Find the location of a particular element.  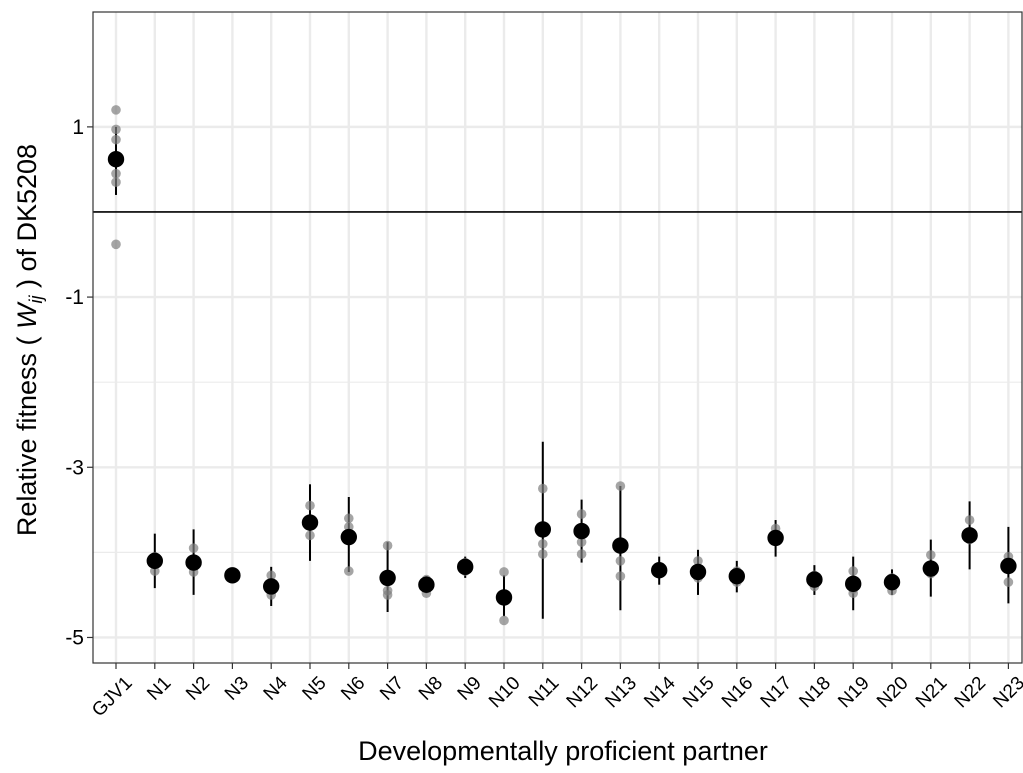

x-tick-label-N17: N17 is located at coordinates (776, 692).